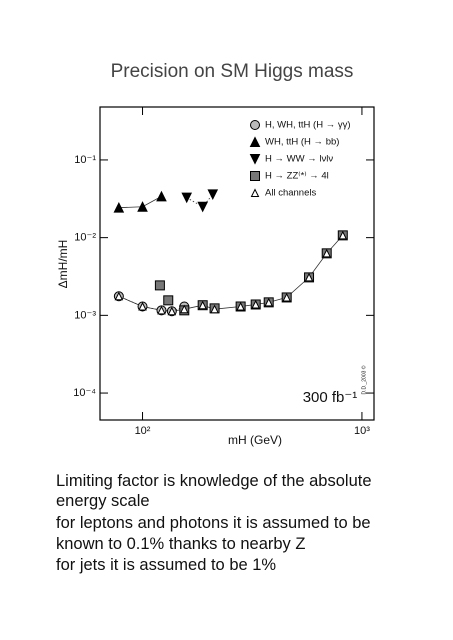  Describe the element at coordinates (143, 431) in the screenshot. I see `x-tick-label: 10²` at that location.